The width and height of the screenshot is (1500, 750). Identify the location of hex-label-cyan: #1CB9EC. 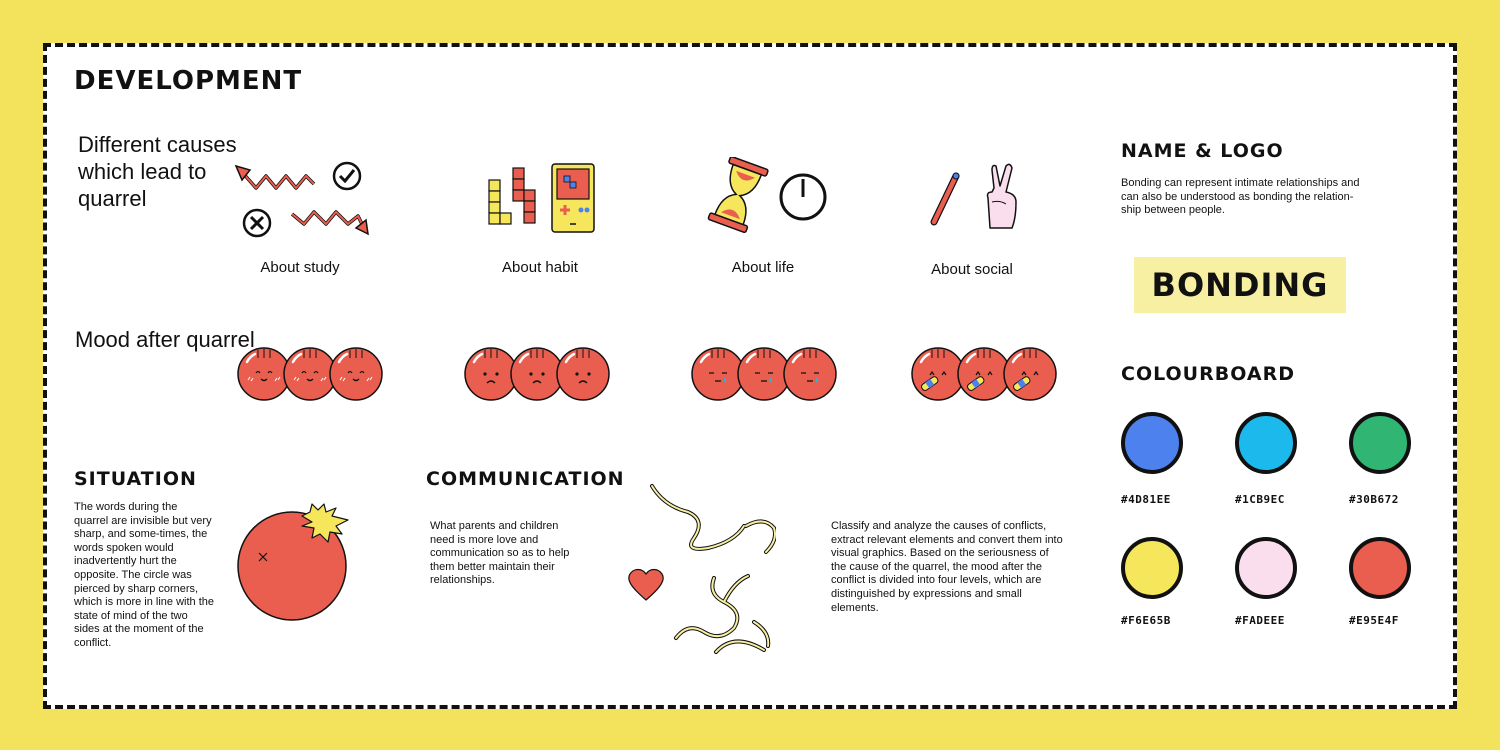
(1260, 499).